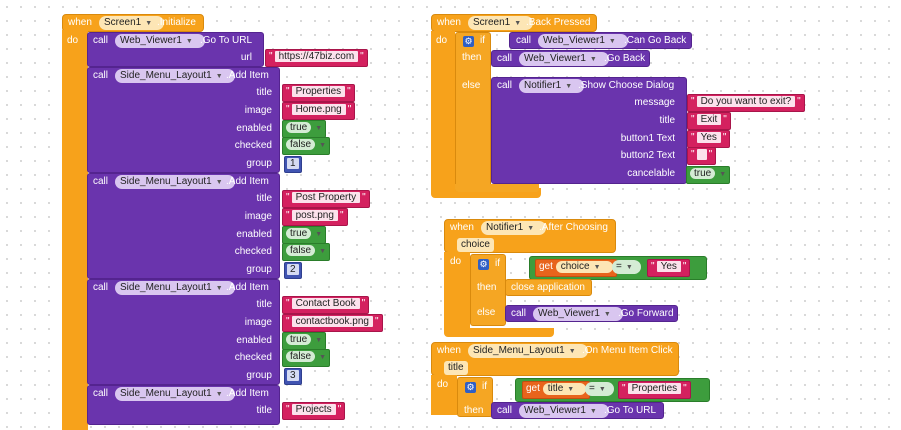  I want to click on param-label-group: group, so click(259, 269).